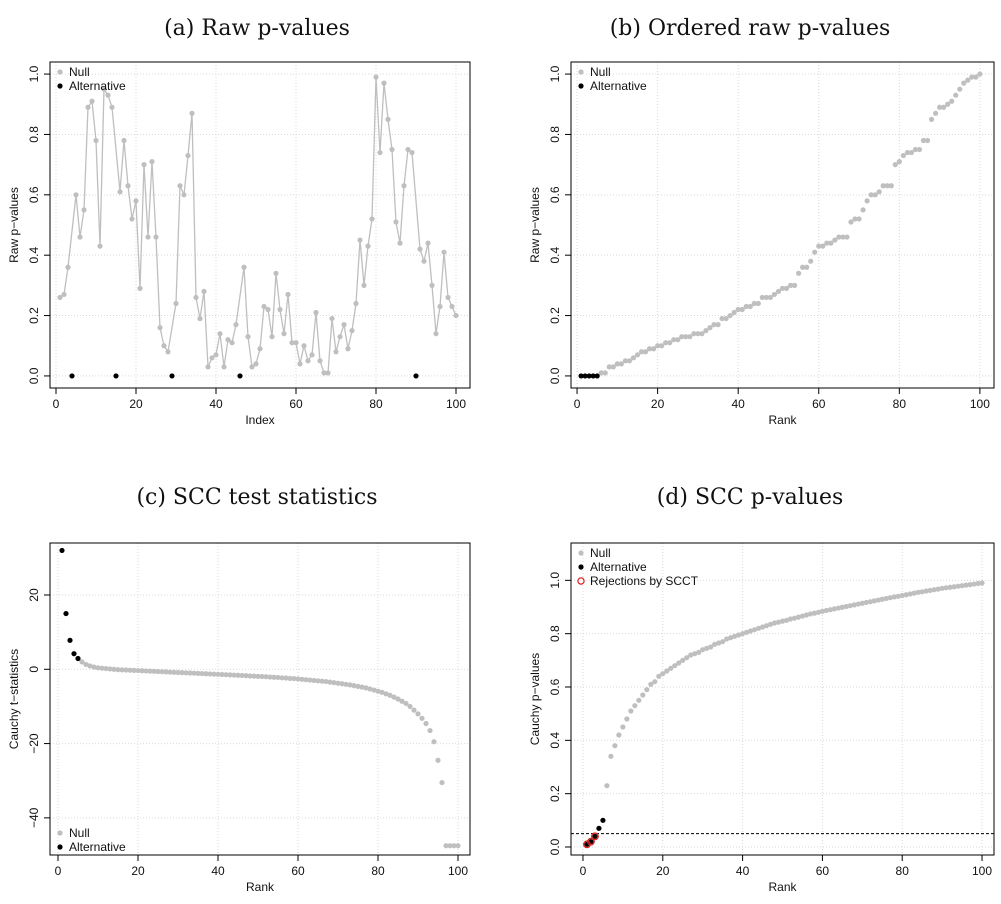  What do you see at coordinates (258, 225) in the screenshot?
I see `null-series-line` at bounding box center [258, 225].